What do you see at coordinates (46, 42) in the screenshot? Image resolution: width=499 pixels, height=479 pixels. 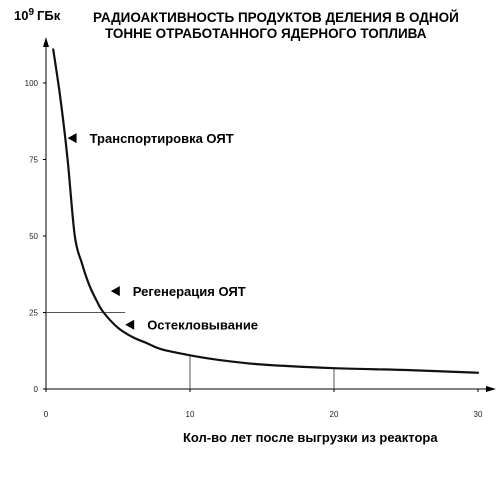 I see `y-axis-arrow` at bounding box center [46, 42].